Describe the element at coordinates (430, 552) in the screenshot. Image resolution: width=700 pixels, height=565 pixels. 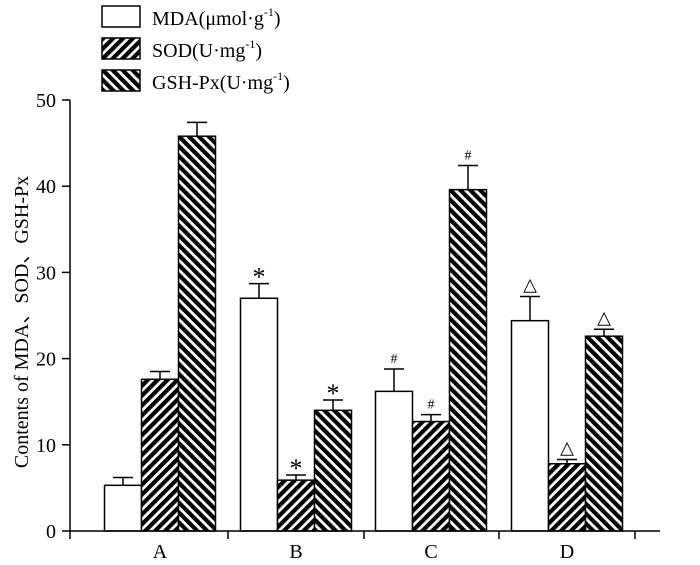
I see `x-tick-label-c: C` at that location.